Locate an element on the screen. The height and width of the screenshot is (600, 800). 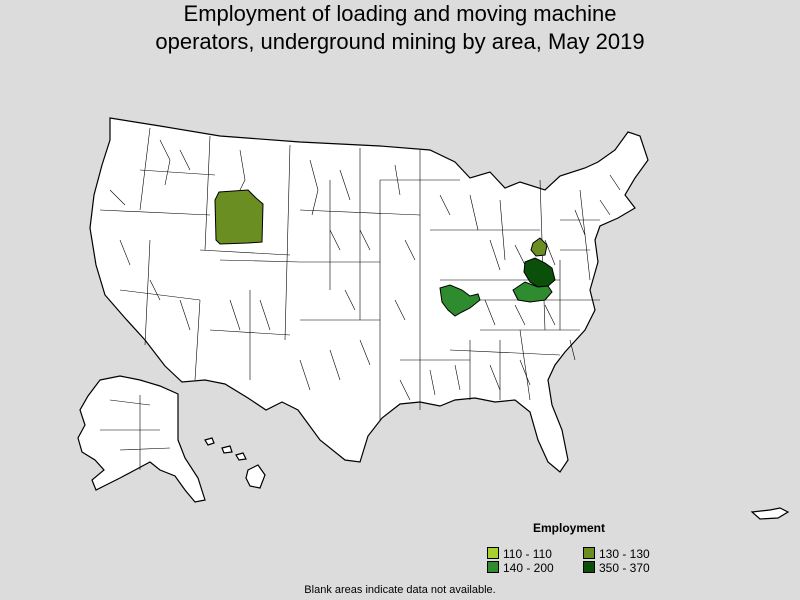
title-line-1: Employment of loading and moving machine is located at coordinates (400, 13).